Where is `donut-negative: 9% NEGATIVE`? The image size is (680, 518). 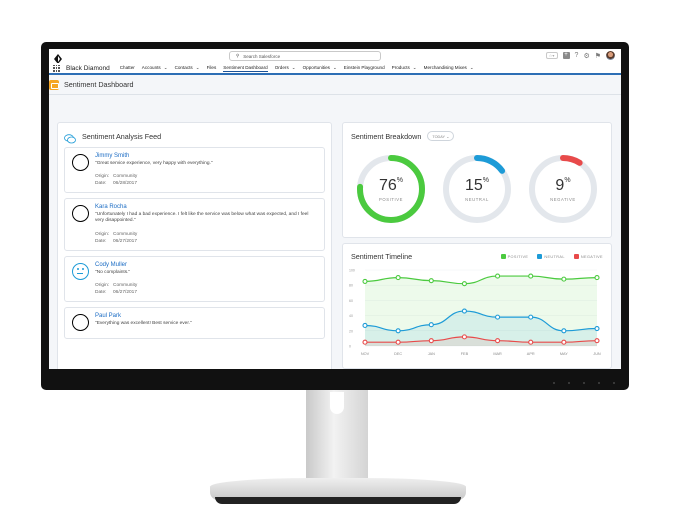 donut-negative: 9% NEGATIVE is located at coordinates (563, 189).